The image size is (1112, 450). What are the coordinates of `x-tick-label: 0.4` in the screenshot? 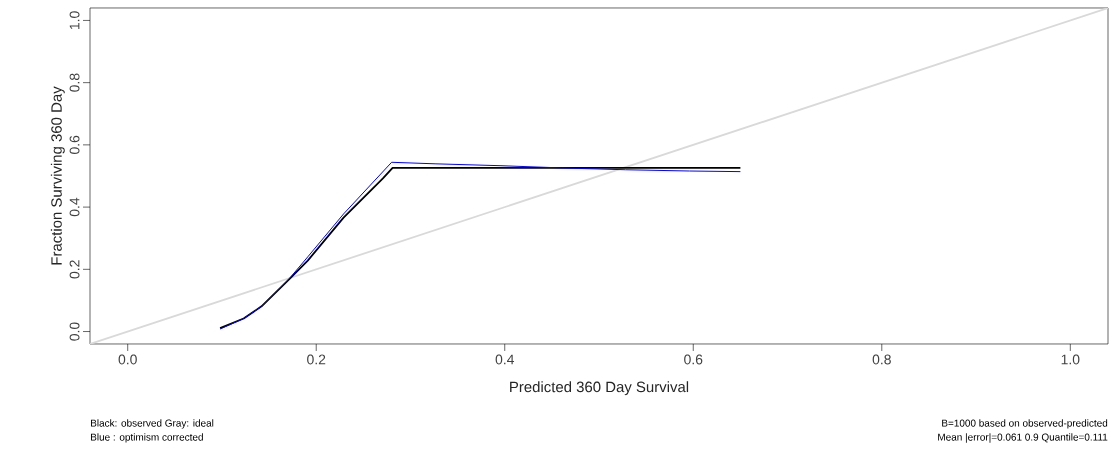 It's located at (505, 359).